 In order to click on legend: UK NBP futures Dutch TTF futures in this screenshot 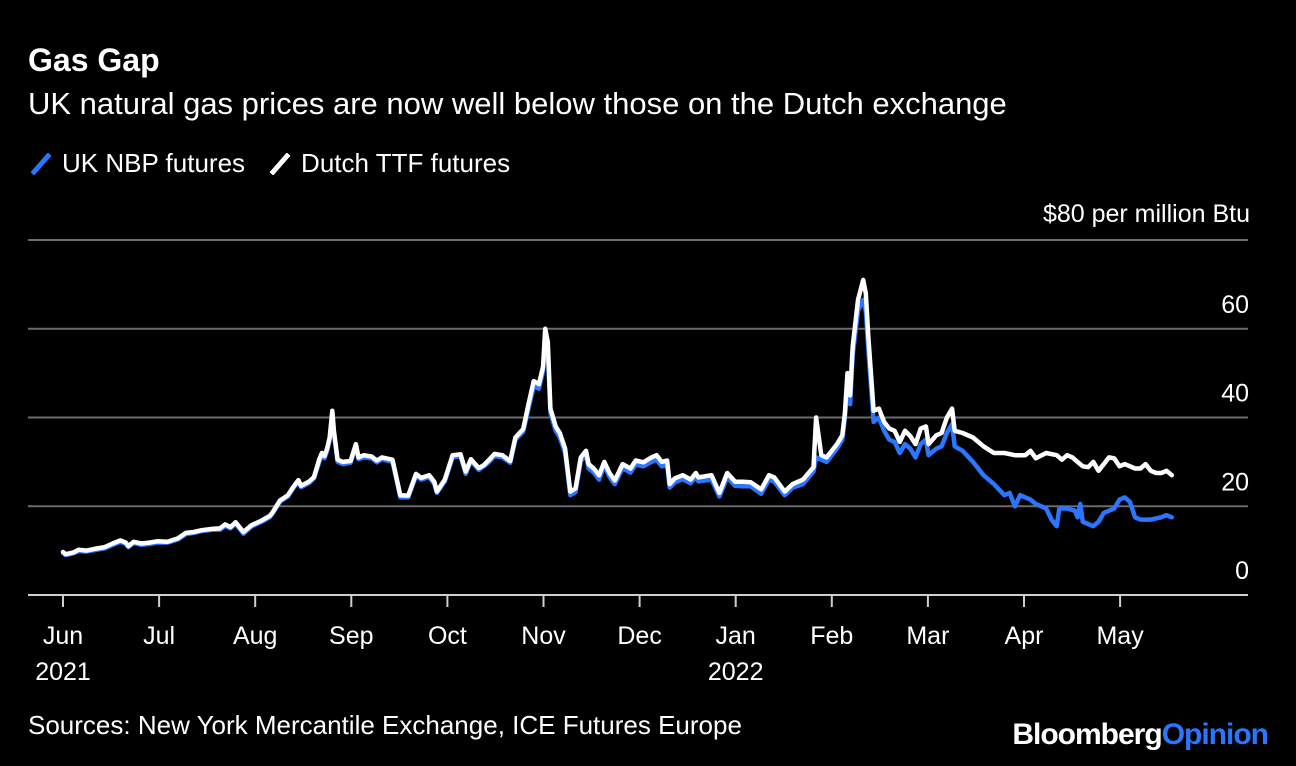, I will do `click(282, 163)`.